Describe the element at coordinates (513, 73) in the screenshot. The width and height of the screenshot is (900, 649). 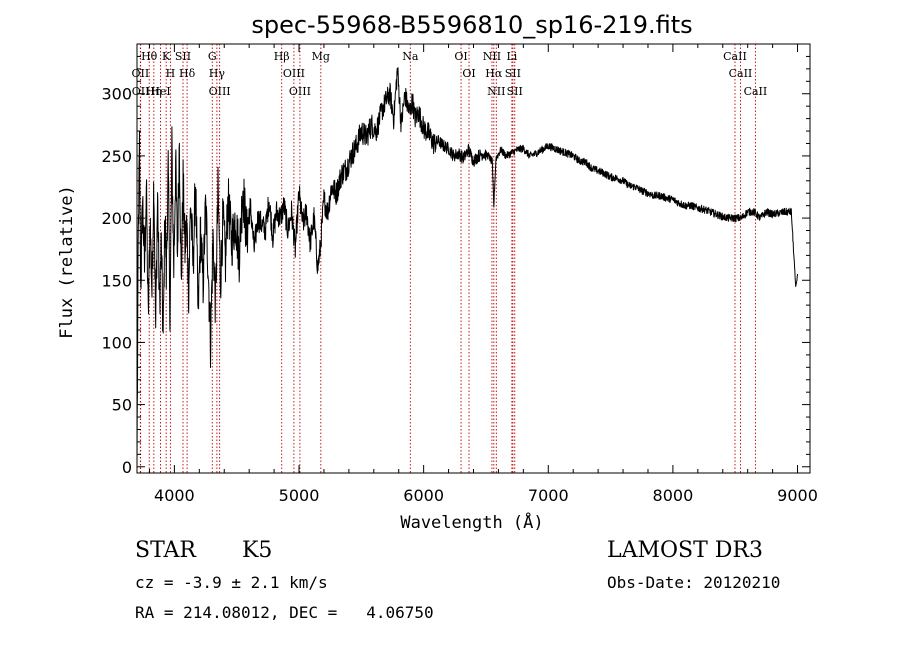
I see `line-label-23: SII` at that location.